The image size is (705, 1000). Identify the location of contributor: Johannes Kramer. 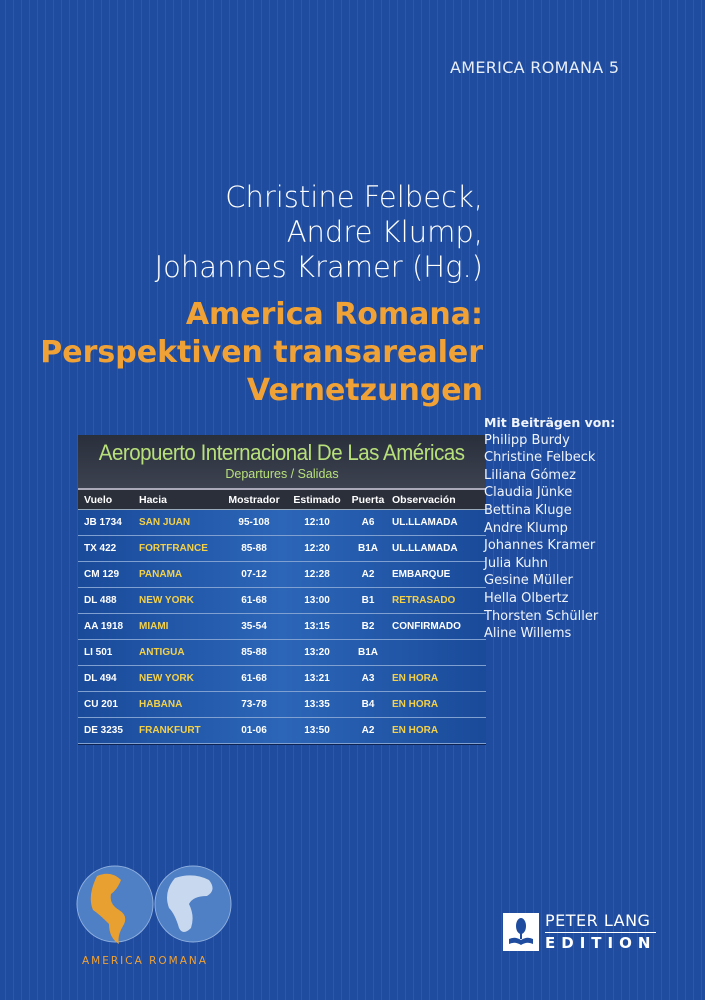
(540, 546).